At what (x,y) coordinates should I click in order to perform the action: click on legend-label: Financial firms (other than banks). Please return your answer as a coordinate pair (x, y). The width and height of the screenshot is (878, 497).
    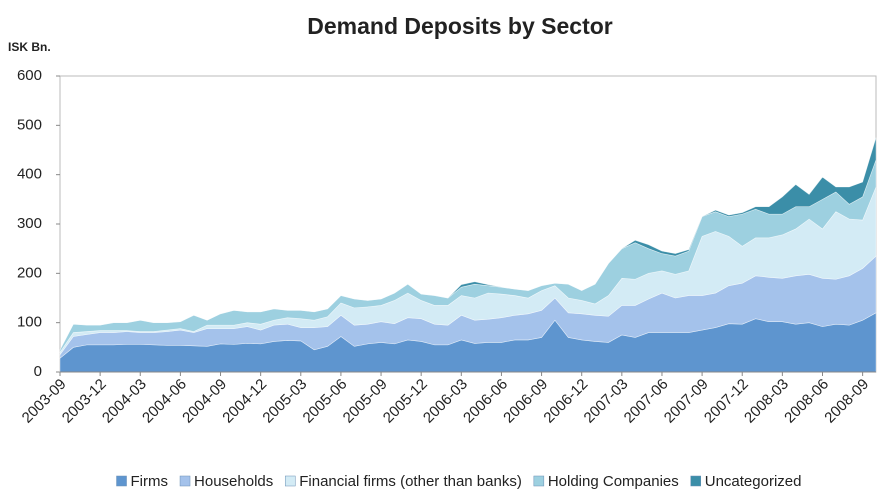
    Looking at the image, I should click on (410, 481).